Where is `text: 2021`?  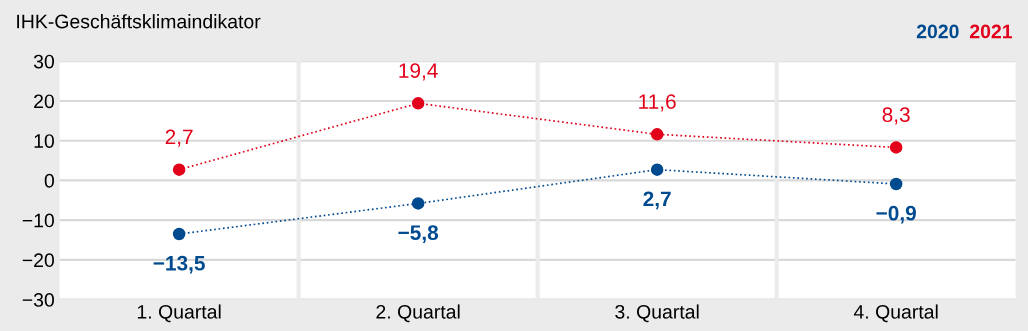
text: 2021 is located at coordinates (991, 31).